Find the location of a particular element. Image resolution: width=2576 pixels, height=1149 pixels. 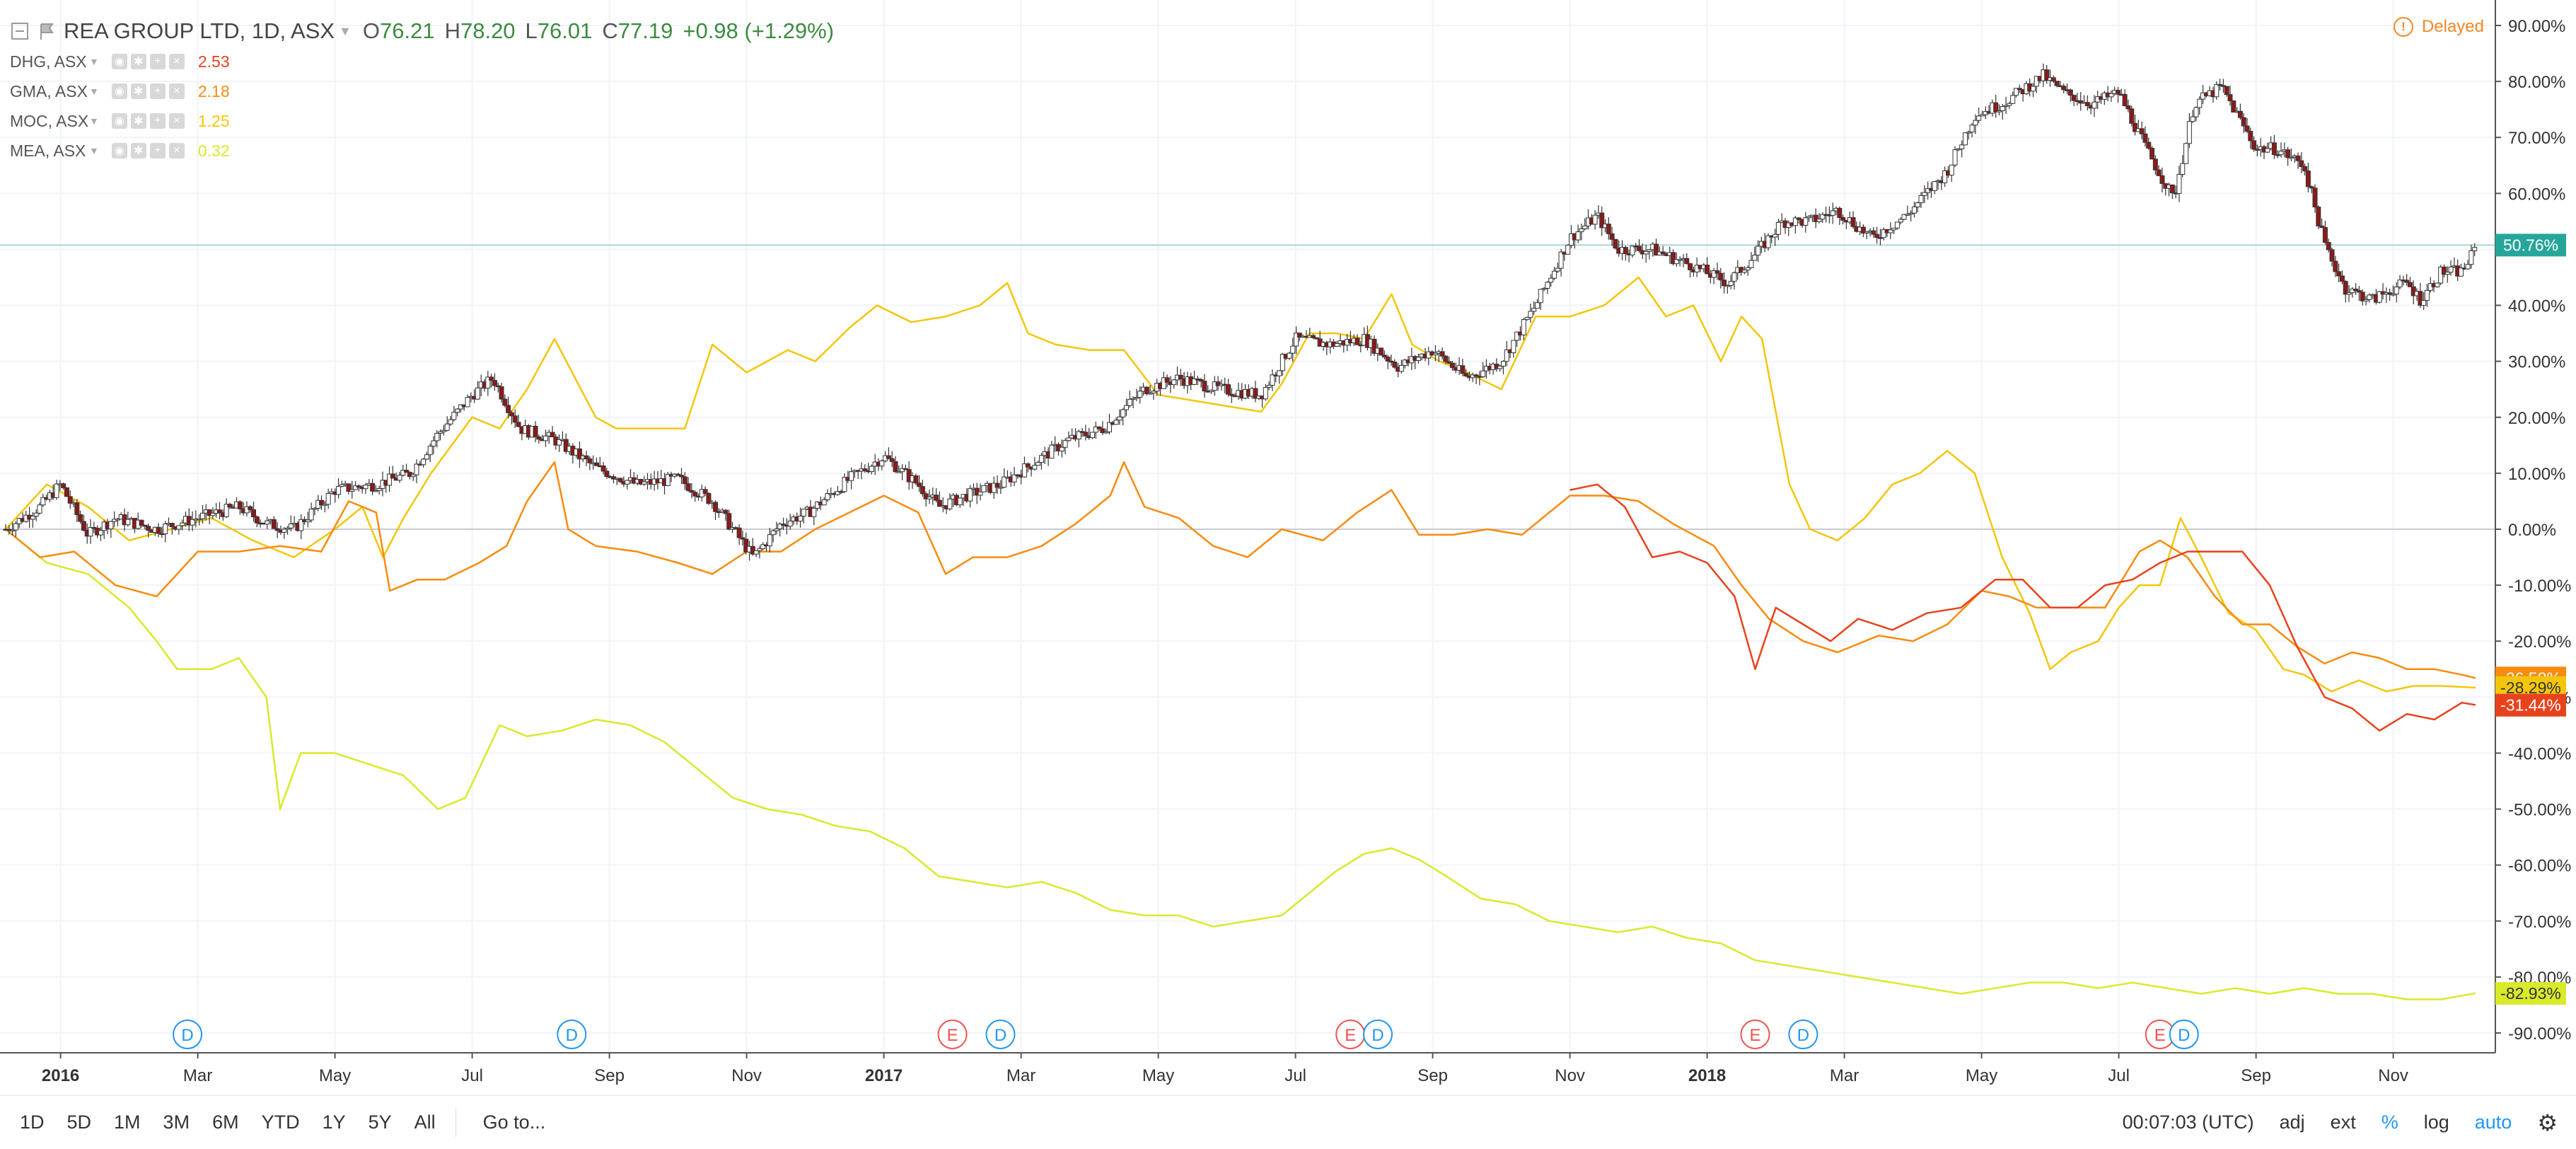

range-button: YTD is located at coordinates (280, 1122).